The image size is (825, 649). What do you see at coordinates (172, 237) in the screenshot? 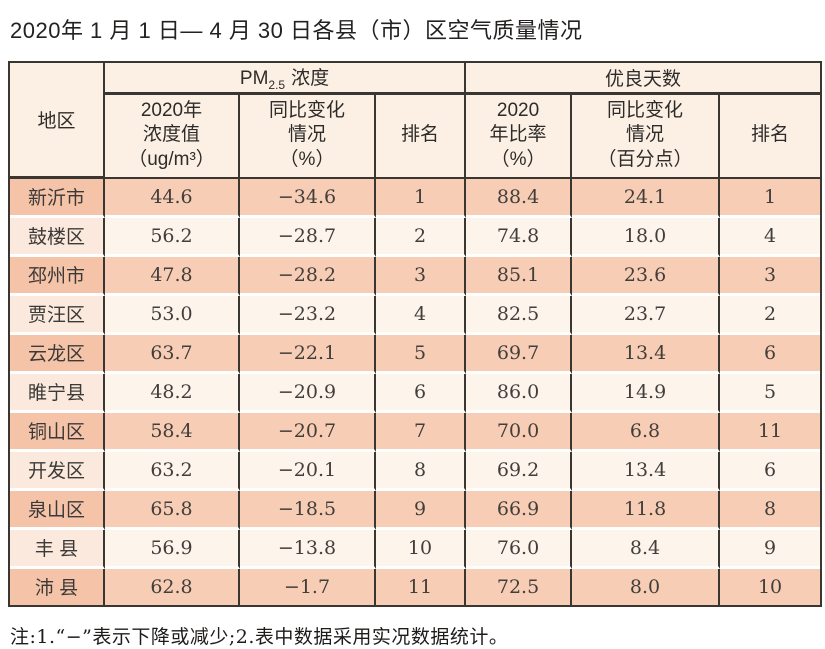
I see `pm-value-cell: 56.2` at bounding box center [172, 237].